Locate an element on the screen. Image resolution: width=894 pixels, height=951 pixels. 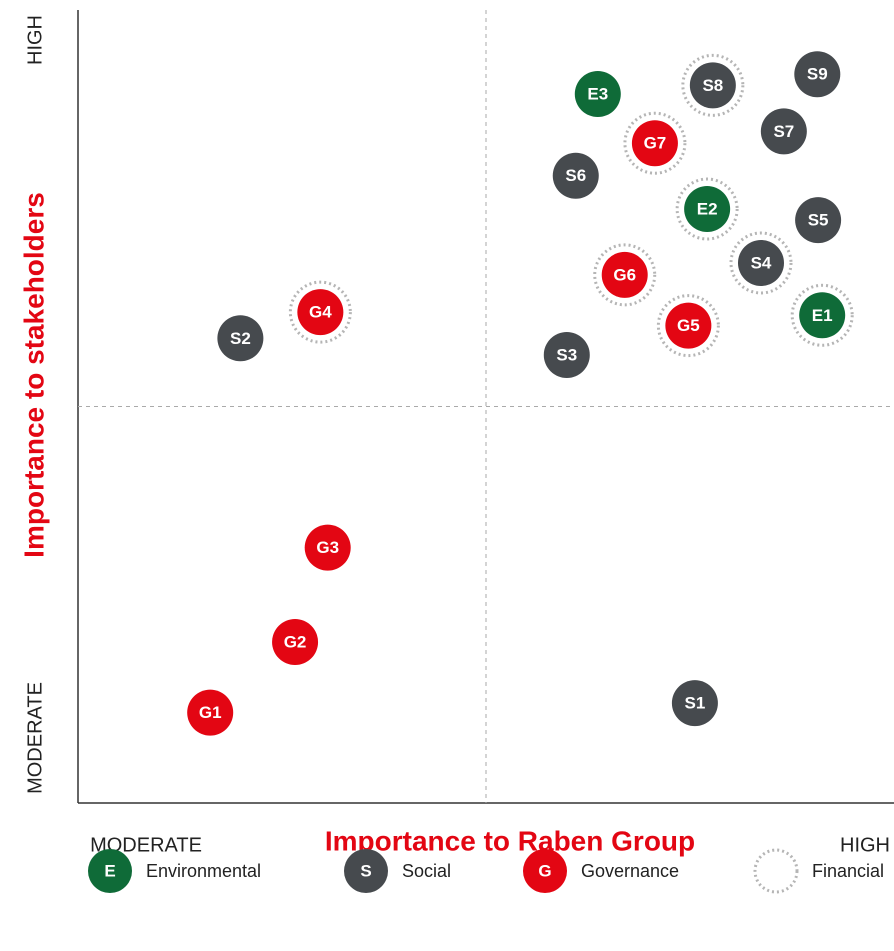
point-label: E2 is located at coordinates (707, 209).